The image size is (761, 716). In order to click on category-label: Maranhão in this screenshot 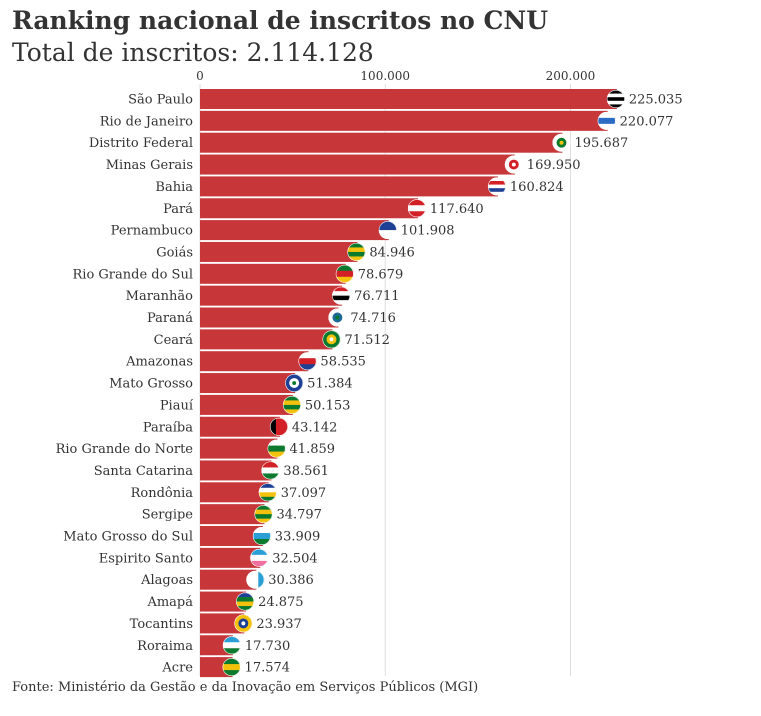, I will do `click(160, 296)`.